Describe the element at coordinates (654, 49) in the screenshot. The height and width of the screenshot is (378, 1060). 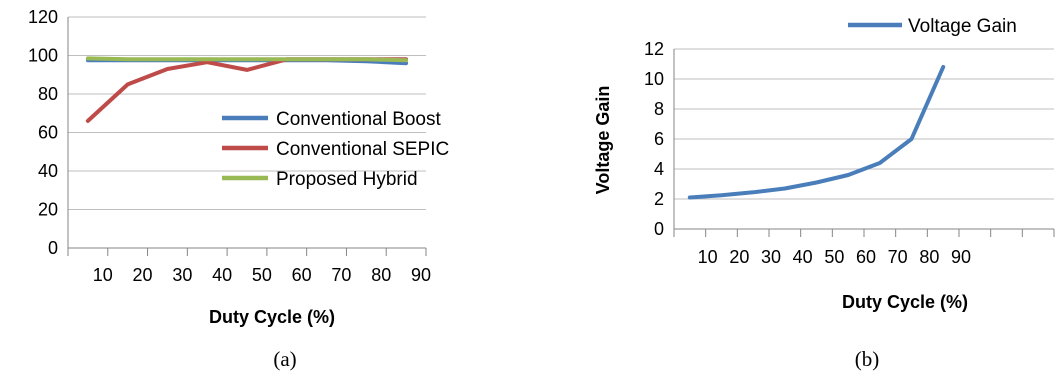
I see `y-tick-label: 12` at that location.